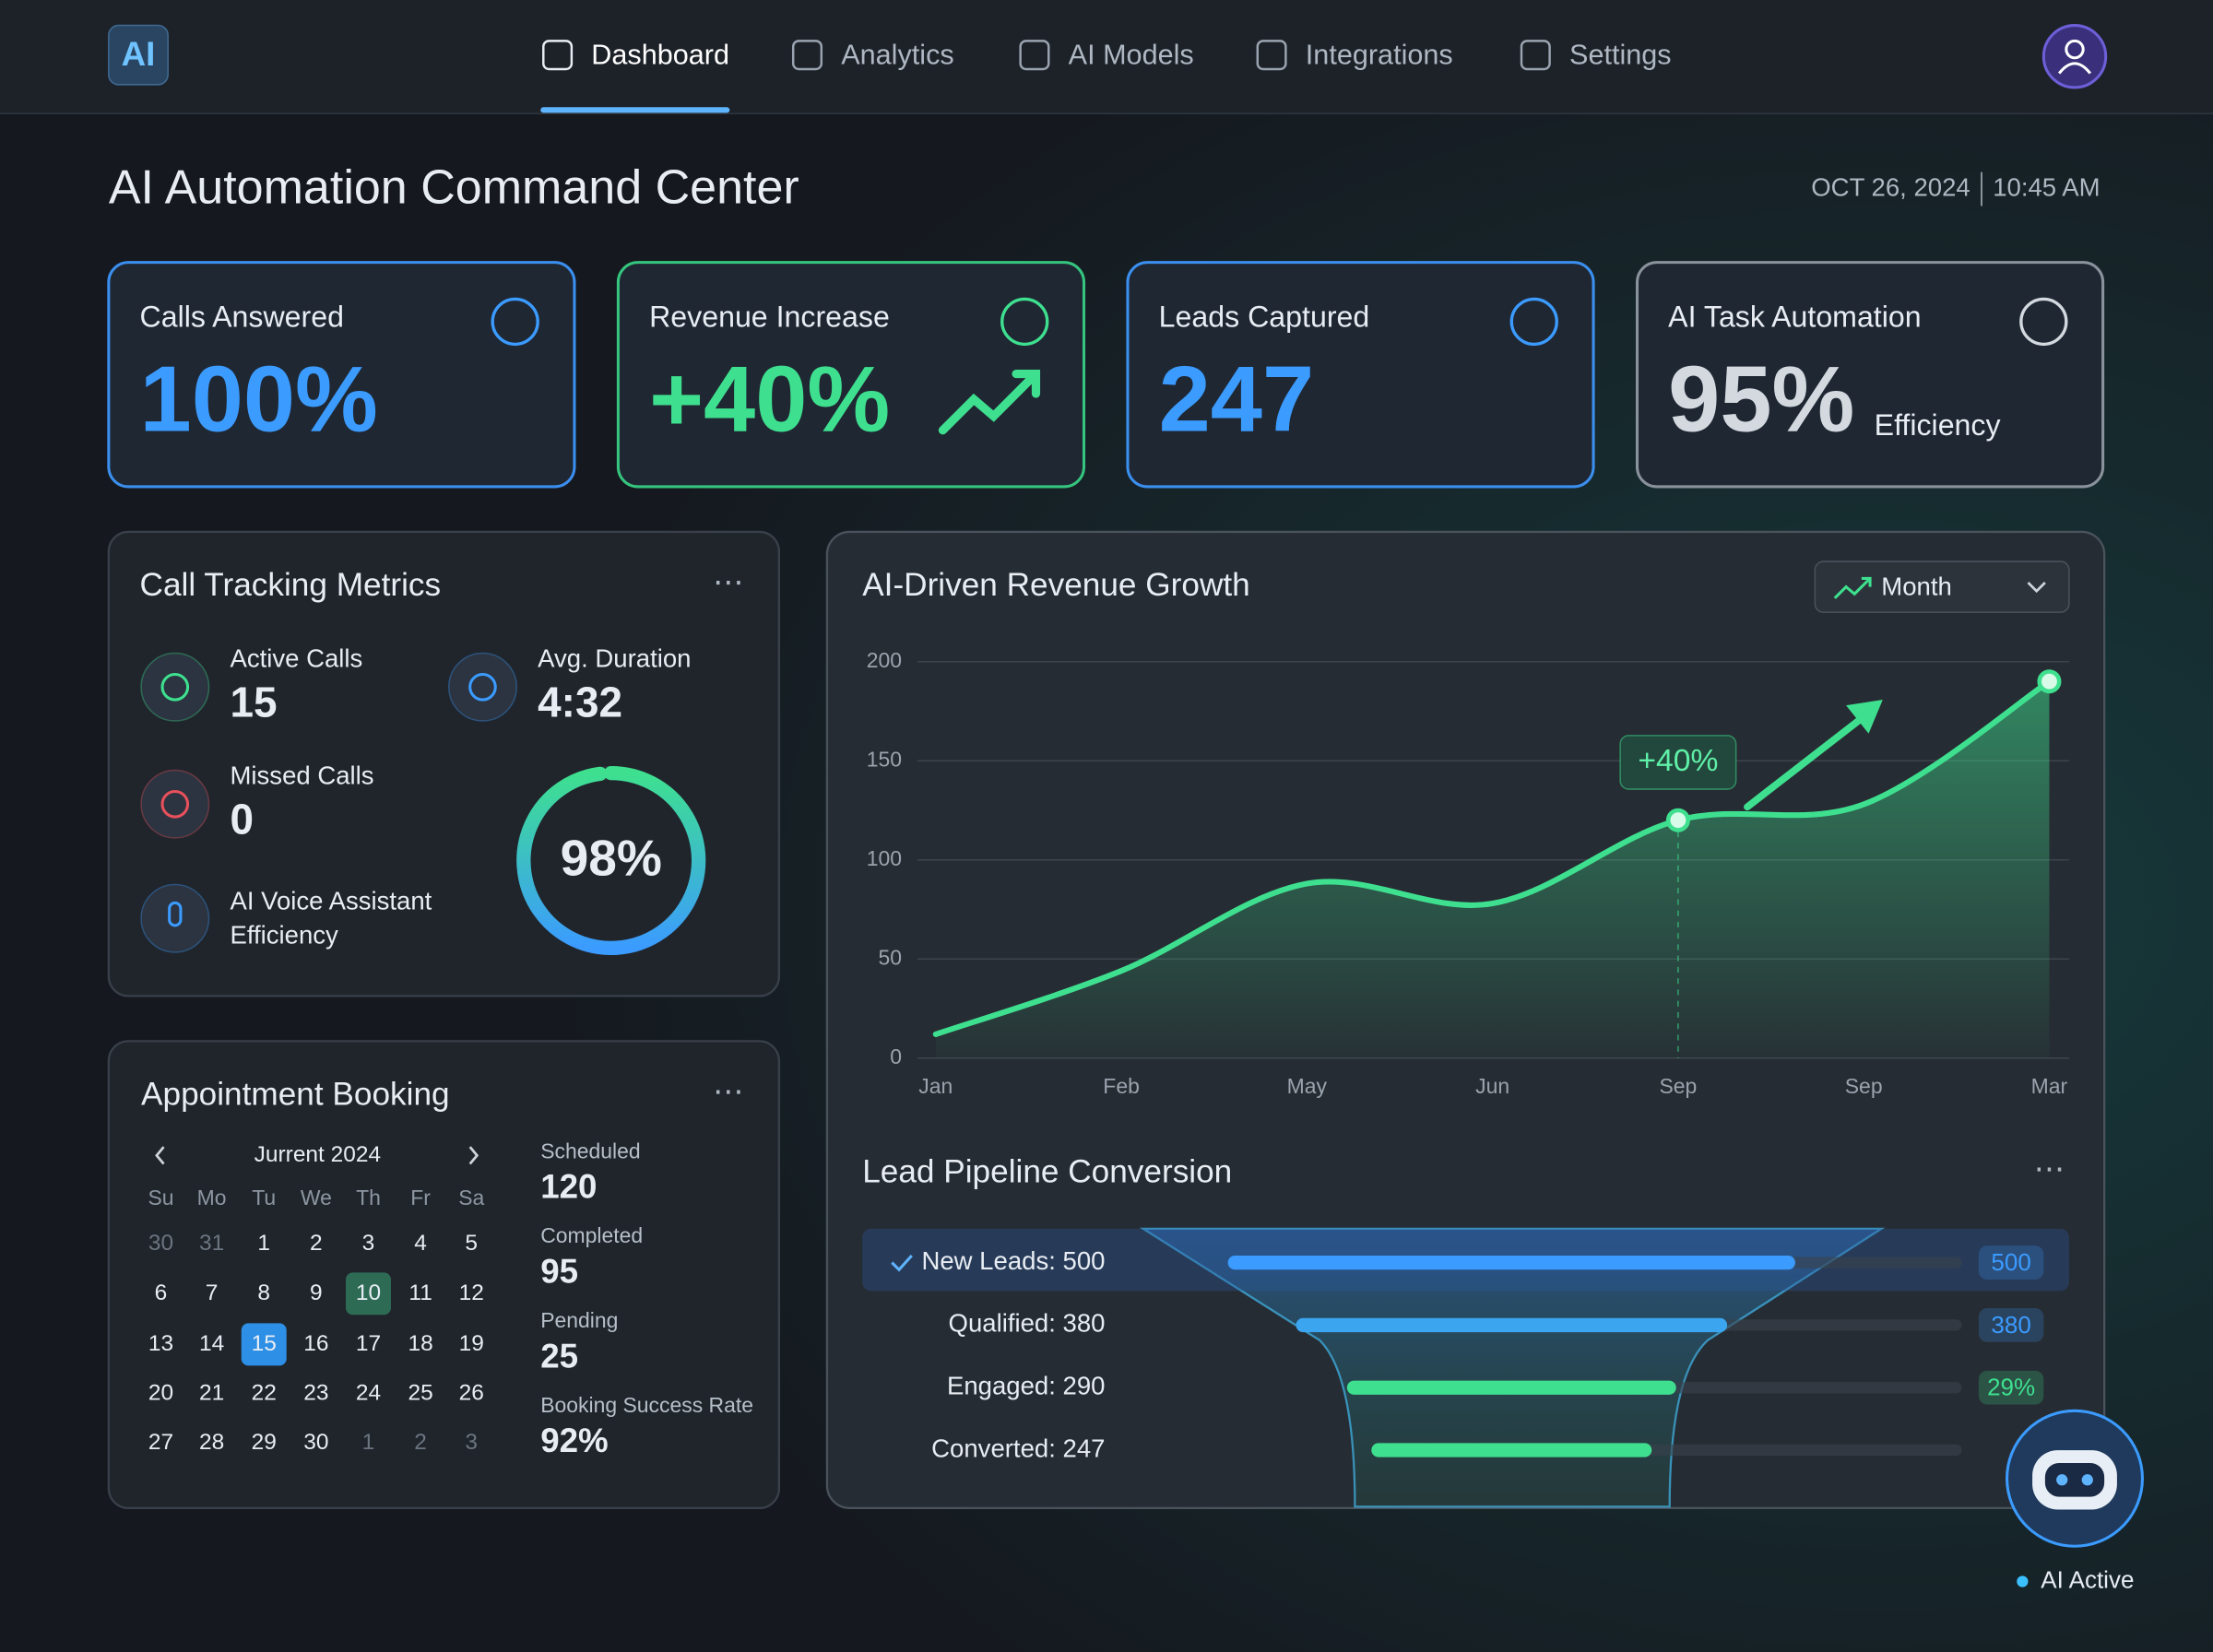  Describe the element at coordinates (175, 914) in the screenshot. I see `mic-glyph` at that location.